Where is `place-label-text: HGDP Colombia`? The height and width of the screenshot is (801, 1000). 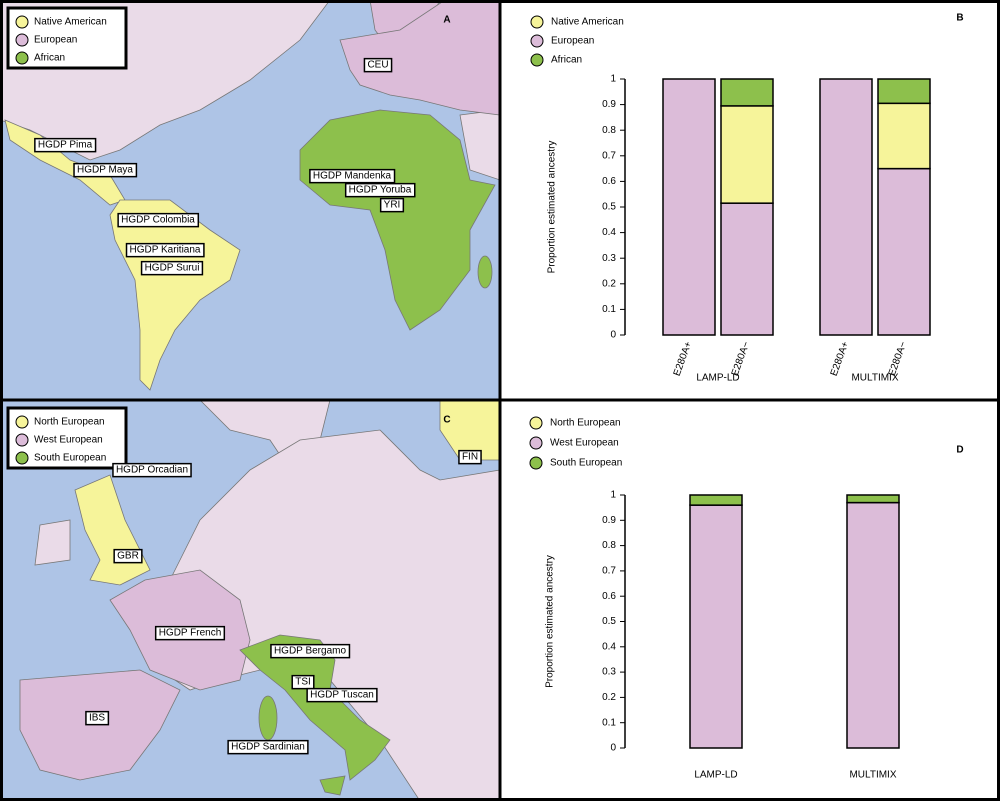
place-label-text: HGDP Colombia is located at coordinates (158, 220).